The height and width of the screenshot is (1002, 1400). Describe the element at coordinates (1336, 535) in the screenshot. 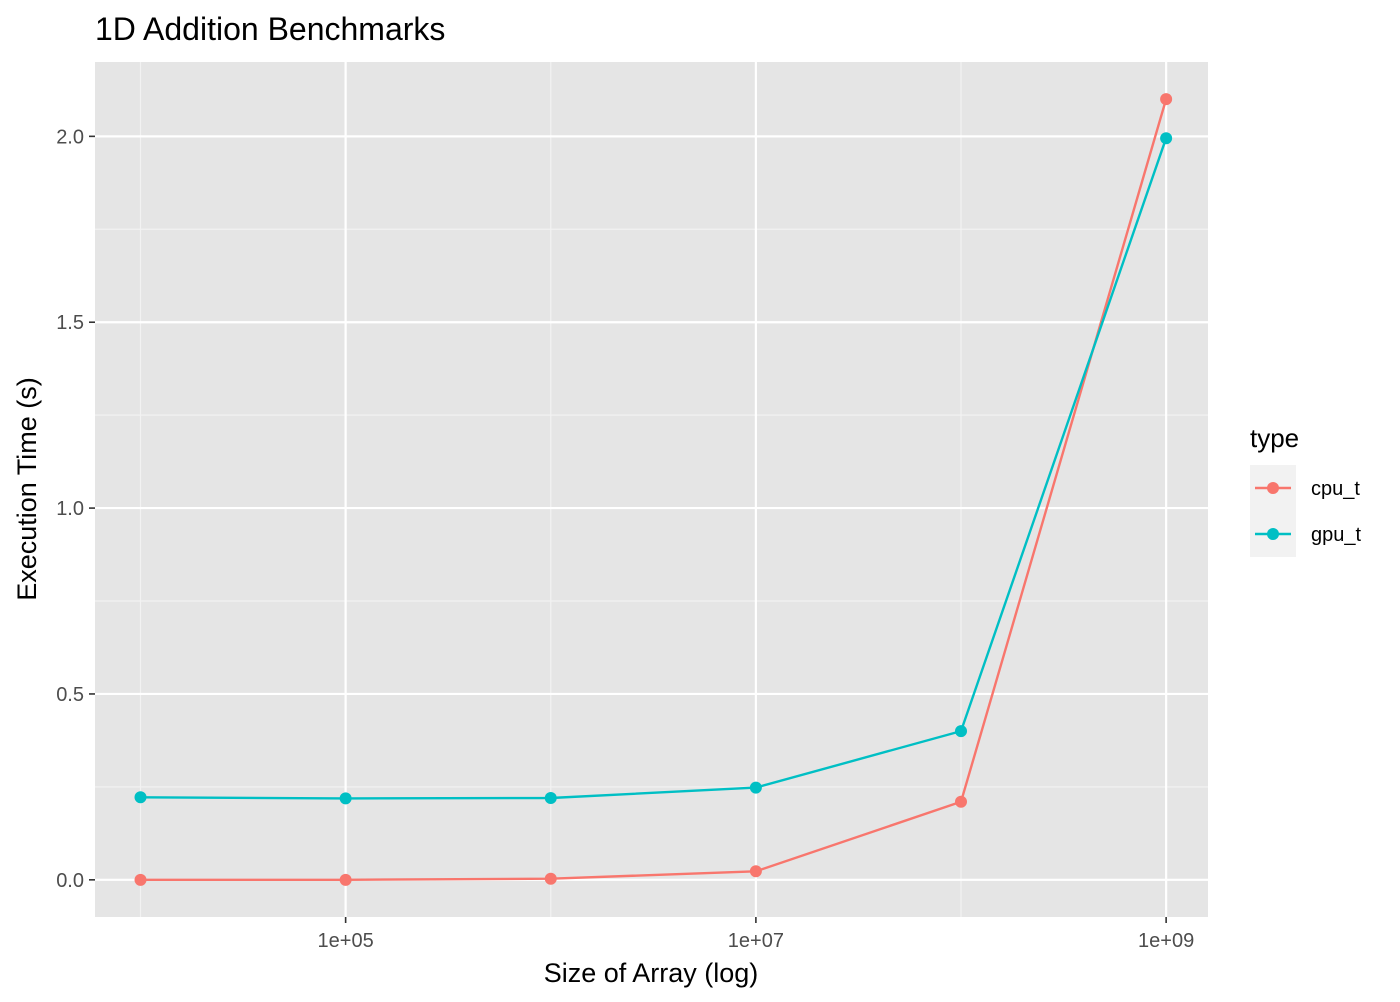

I see `legend-label: gpu_t` at that location.